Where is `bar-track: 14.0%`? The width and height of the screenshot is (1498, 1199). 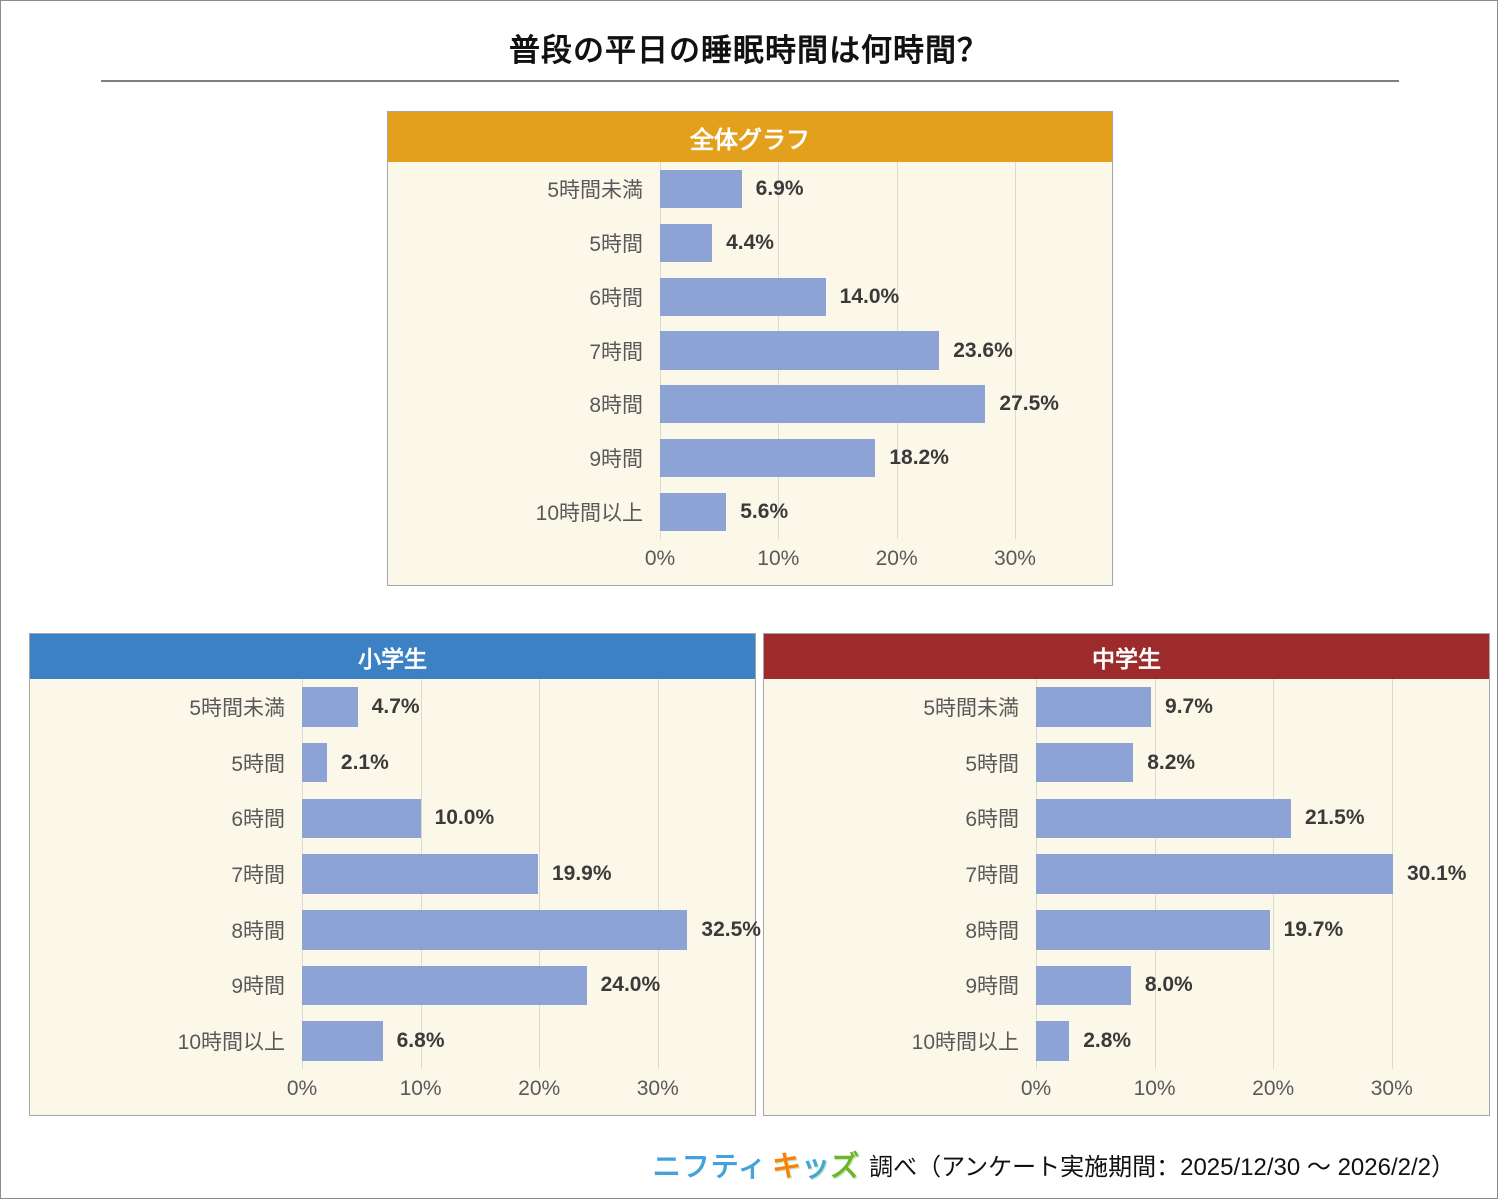 bar-track: 14.0% is located at coordinates (886, 297).